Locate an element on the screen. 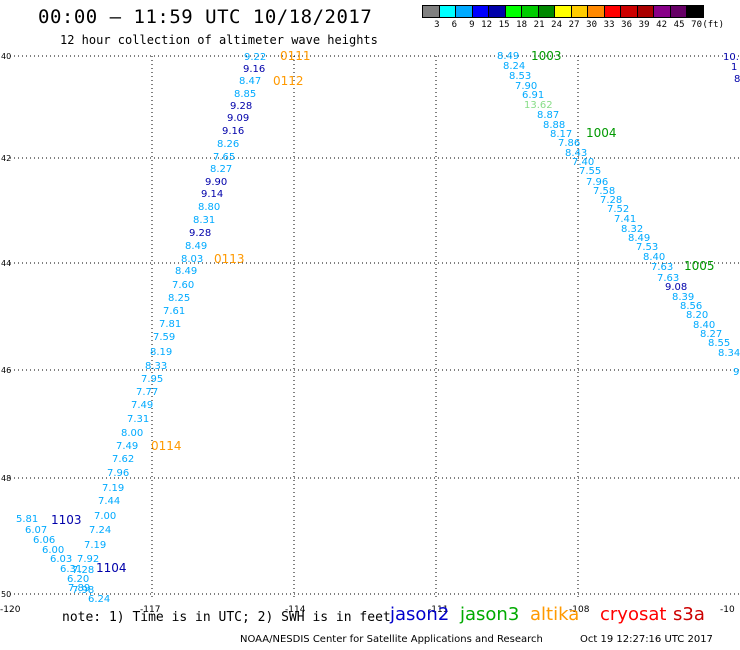 The width and height of the screenshot is (740, 650). swh-label: 8.00 is located at coordinates (132, 433).